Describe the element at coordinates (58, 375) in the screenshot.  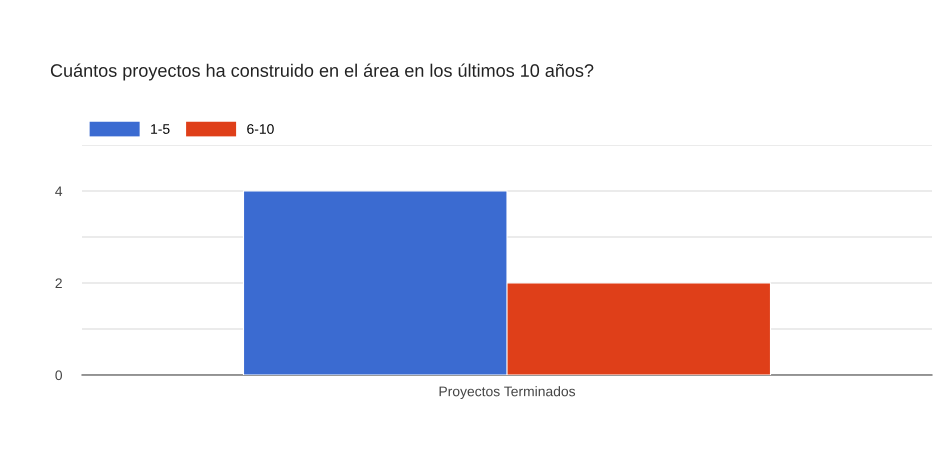
I see `y-tick-label: 0` at that location.